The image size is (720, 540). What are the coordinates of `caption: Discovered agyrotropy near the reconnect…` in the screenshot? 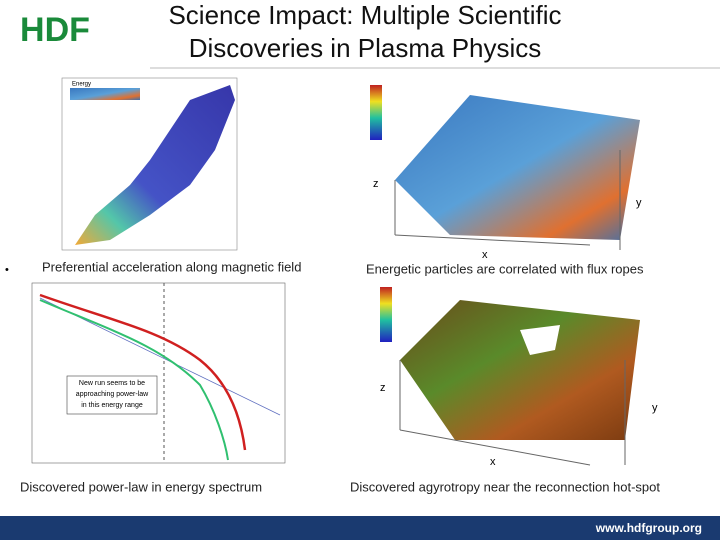 It's located at (505, 486).